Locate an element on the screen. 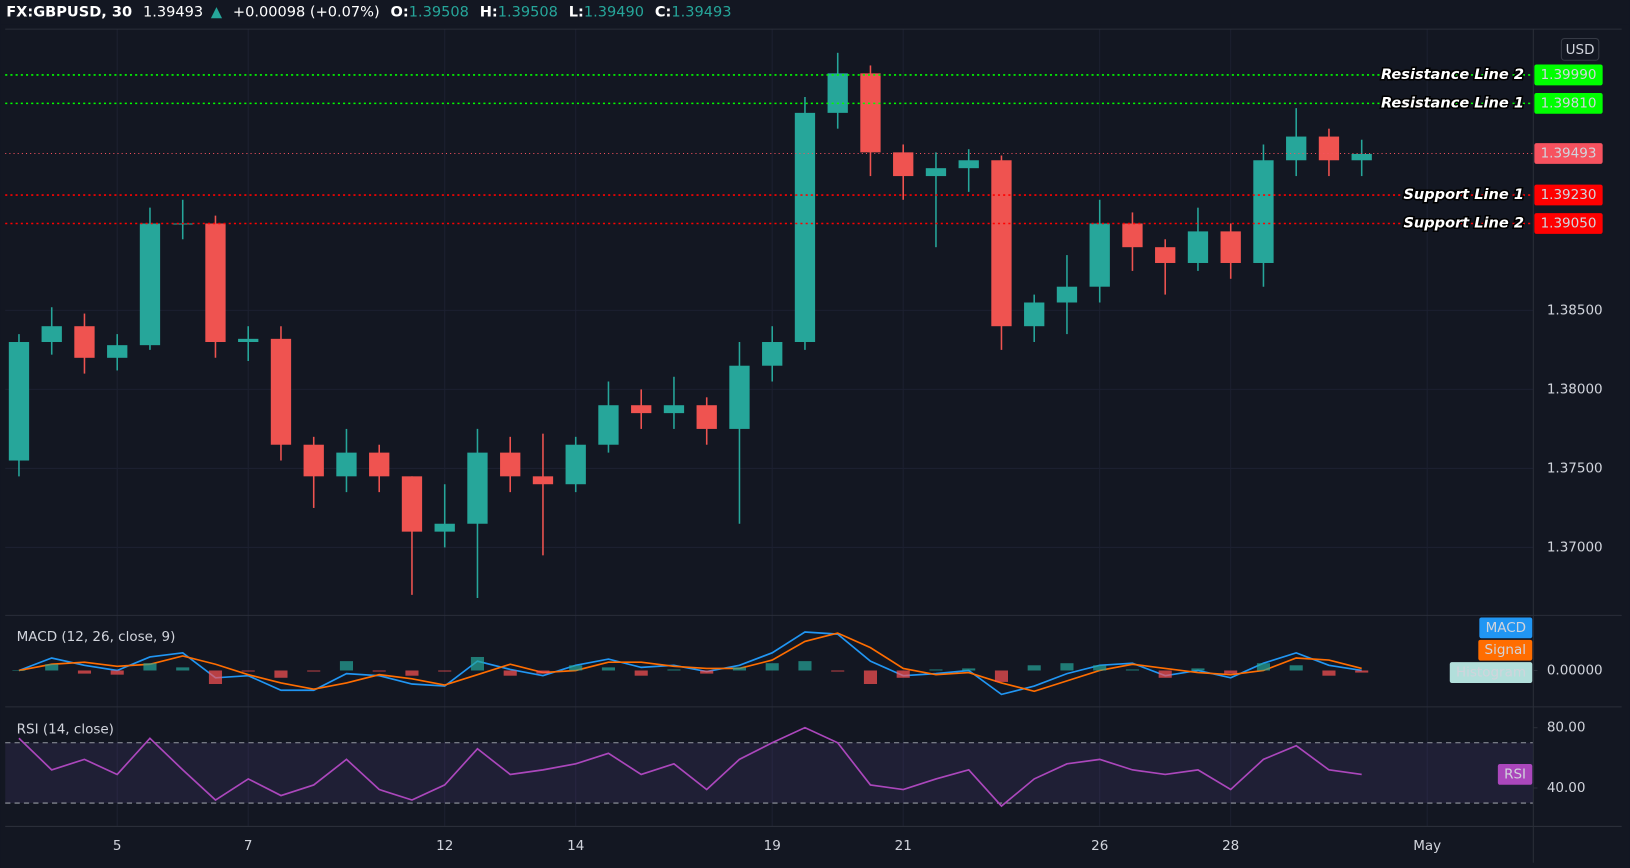 The width and height of the screenshot is (1630, 868). legend-entry: MACD is located at coordinates (1506, 628).